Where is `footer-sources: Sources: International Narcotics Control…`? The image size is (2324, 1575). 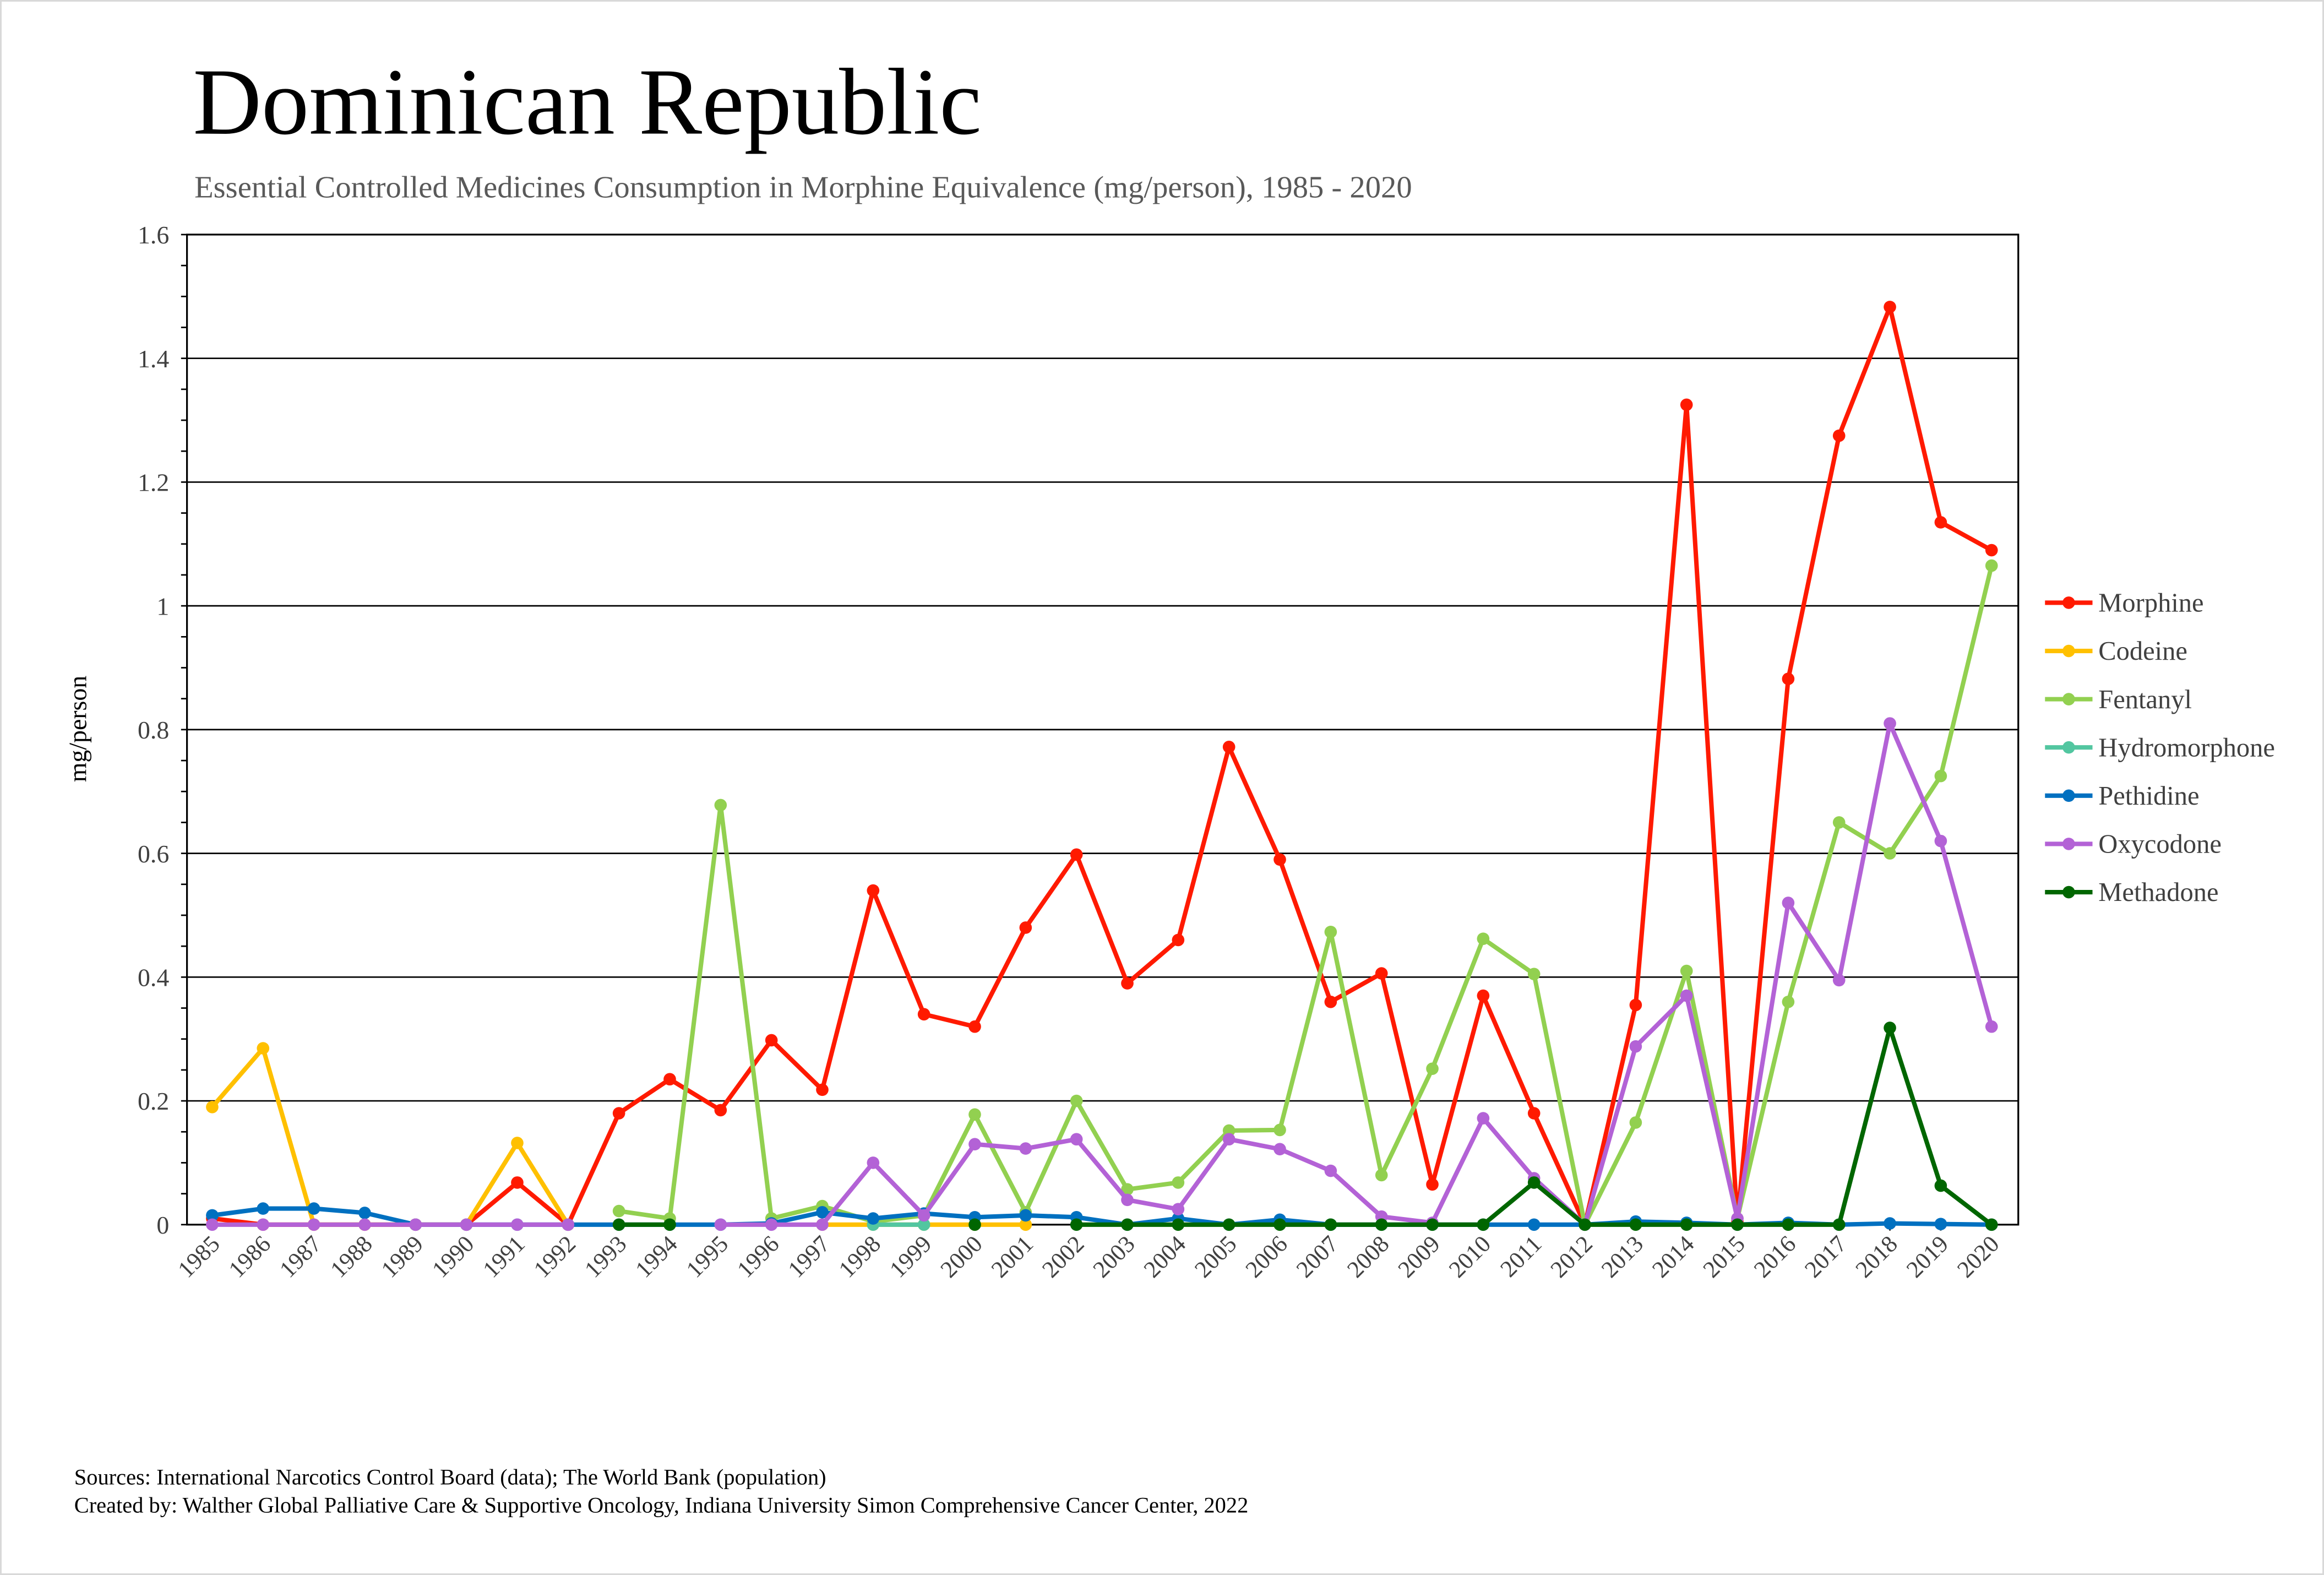 footer-sources: Sources: International Narcotics Control… is located at coordinates (450, 1476).